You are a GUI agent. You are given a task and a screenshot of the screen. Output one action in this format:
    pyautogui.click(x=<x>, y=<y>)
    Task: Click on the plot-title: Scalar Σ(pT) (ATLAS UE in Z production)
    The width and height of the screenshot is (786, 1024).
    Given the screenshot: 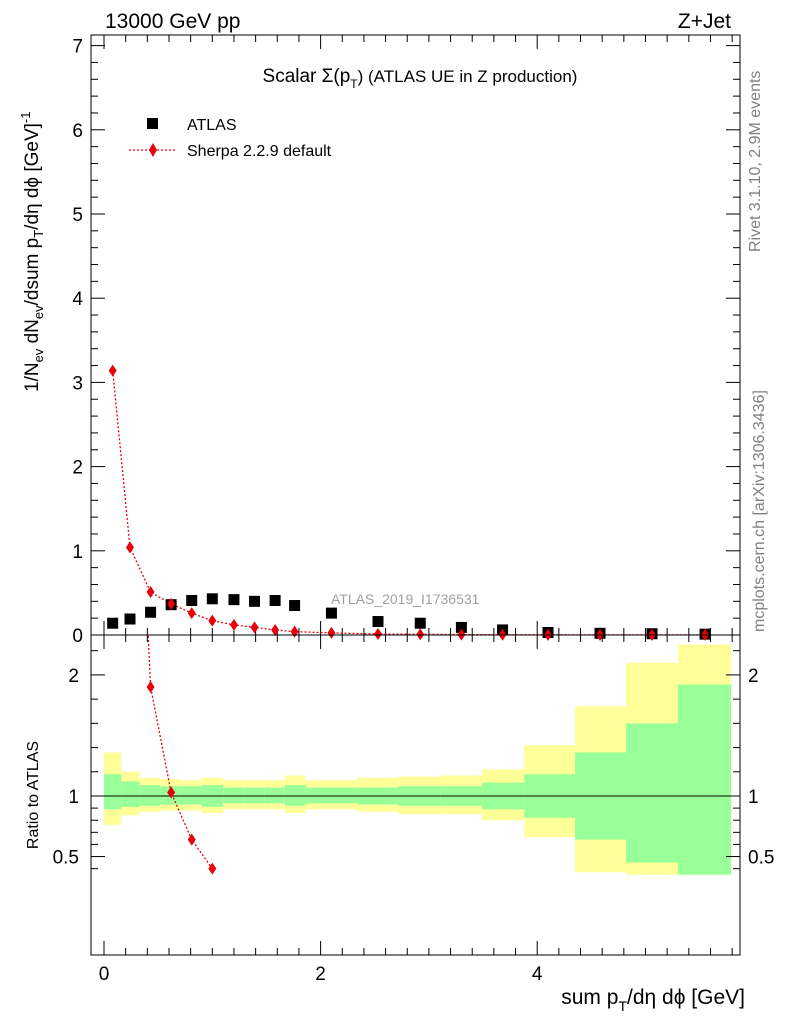 What is the action you would take?
    pyautogui.click(x=420, y=78)
    